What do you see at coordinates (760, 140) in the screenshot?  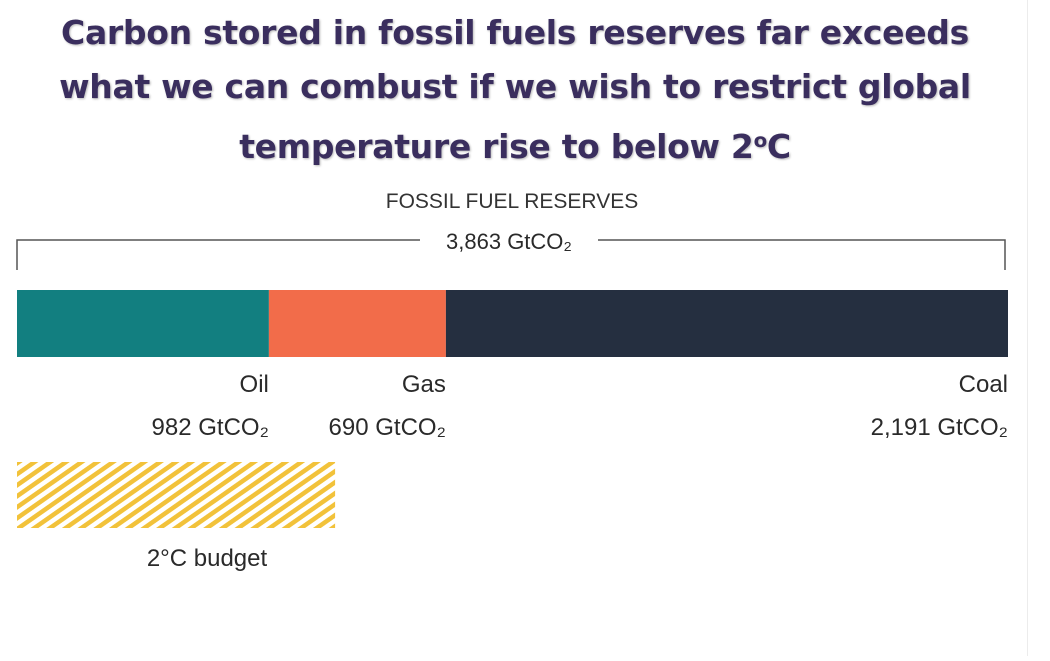 I see `degree-symbol: o` at bounding box center [760, 140].